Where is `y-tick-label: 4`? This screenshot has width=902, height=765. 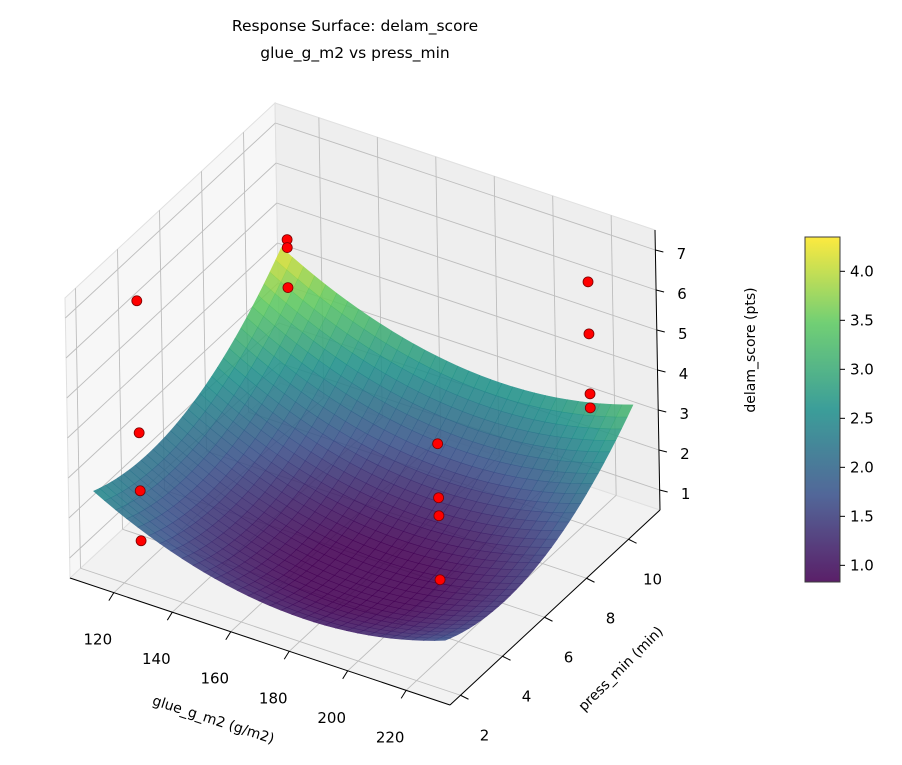 y-tick-label: 4 is located at coordinates (527, 696).